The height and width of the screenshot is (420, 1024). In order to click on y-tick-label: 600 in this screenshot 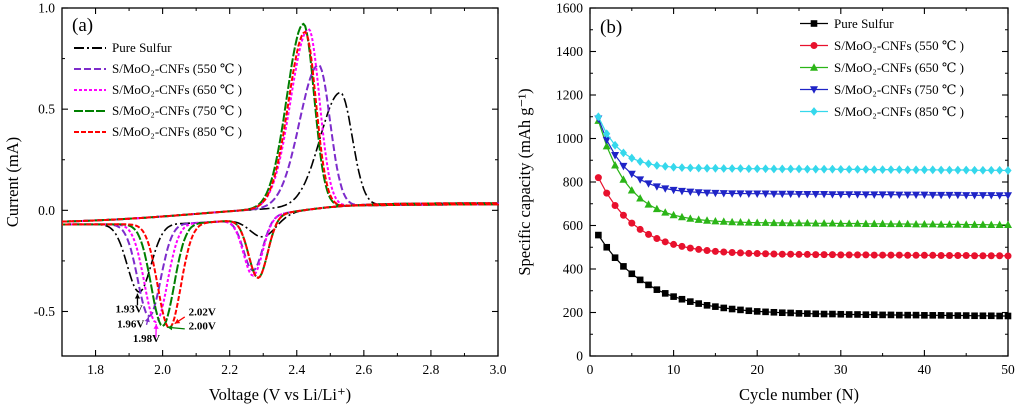, I will do `click(573, 225)`.